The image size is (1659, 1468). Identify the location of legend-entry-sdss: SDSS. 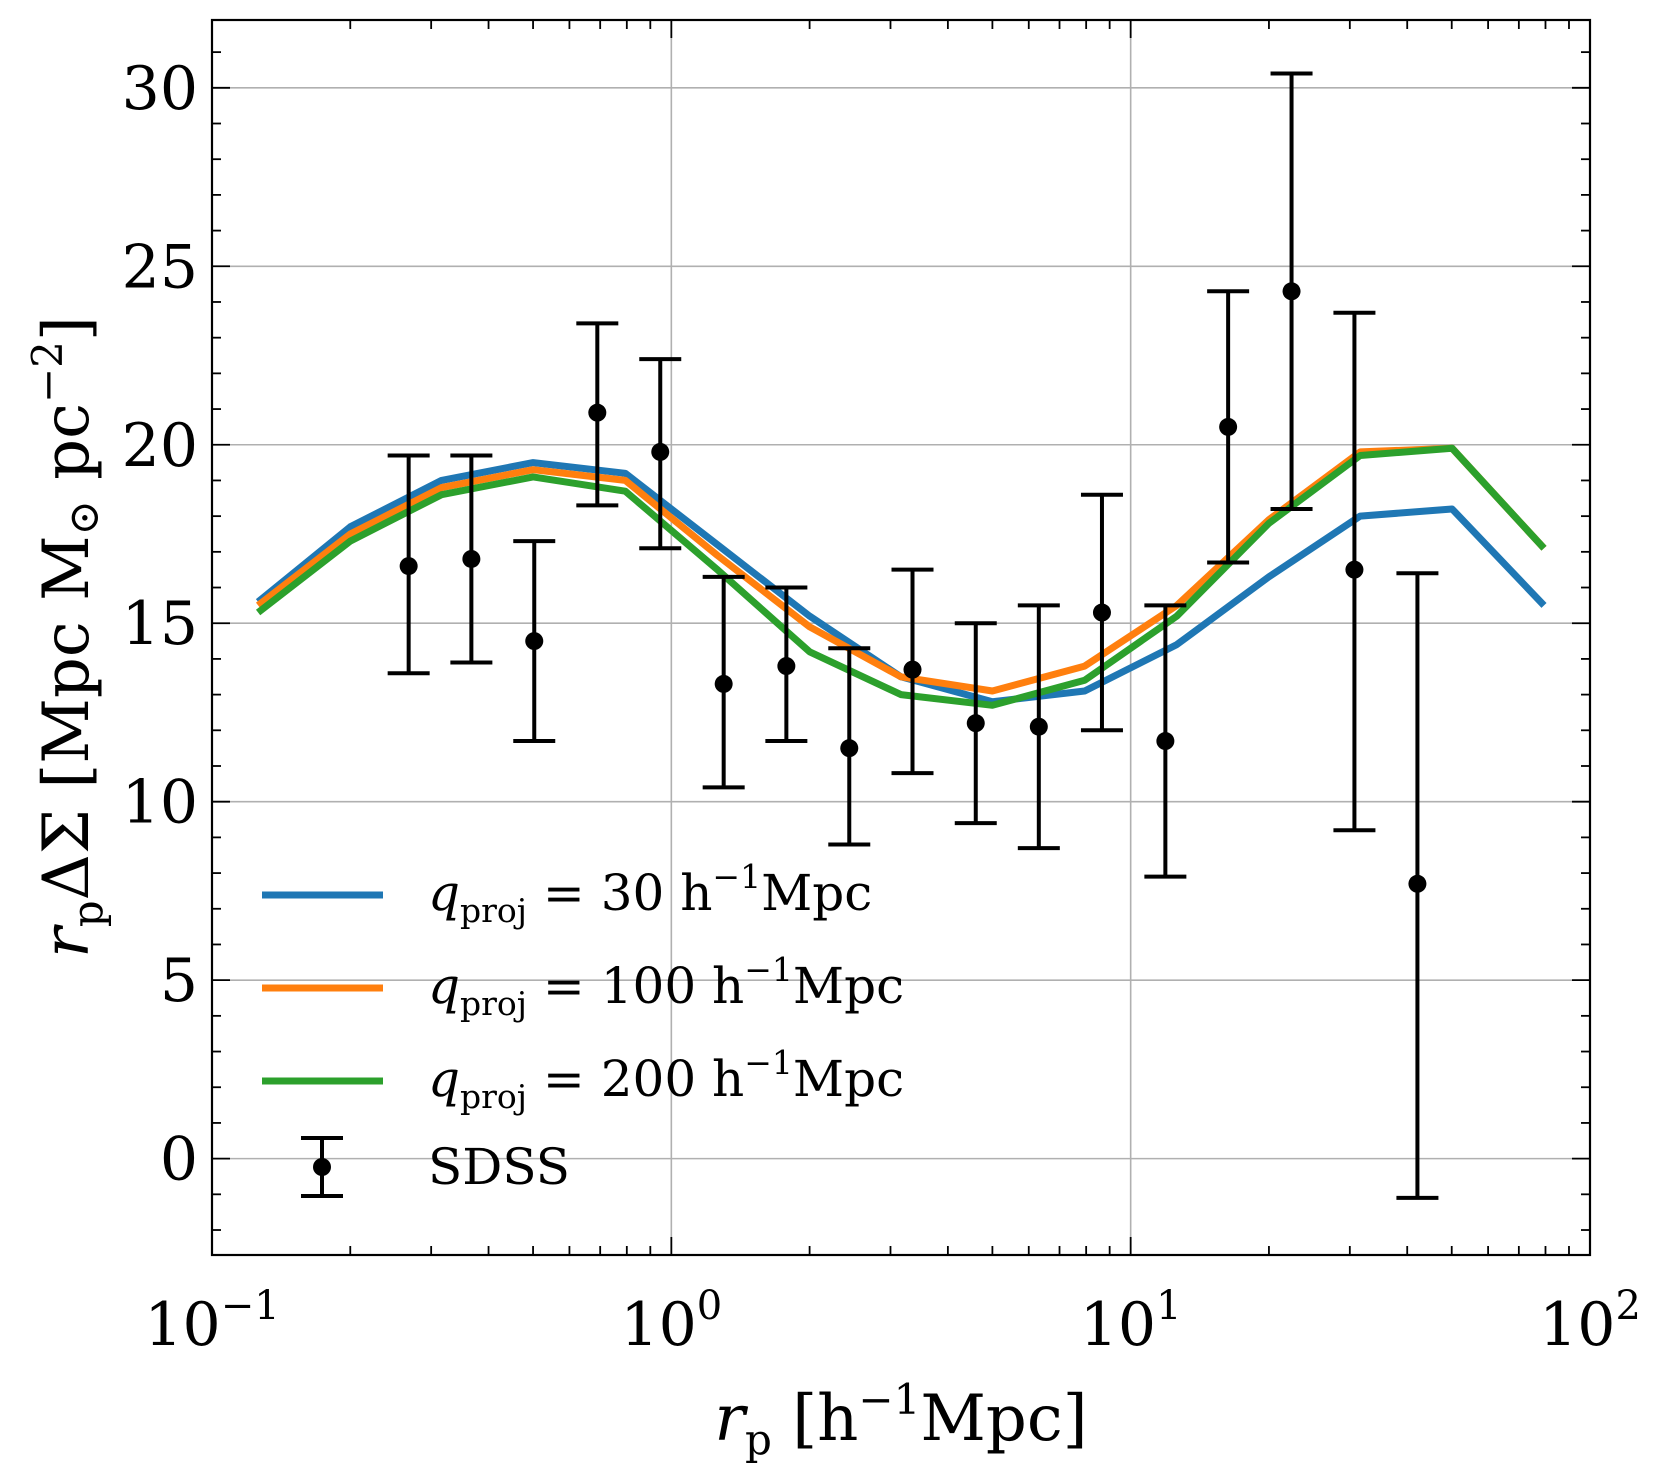
(435, 1167).